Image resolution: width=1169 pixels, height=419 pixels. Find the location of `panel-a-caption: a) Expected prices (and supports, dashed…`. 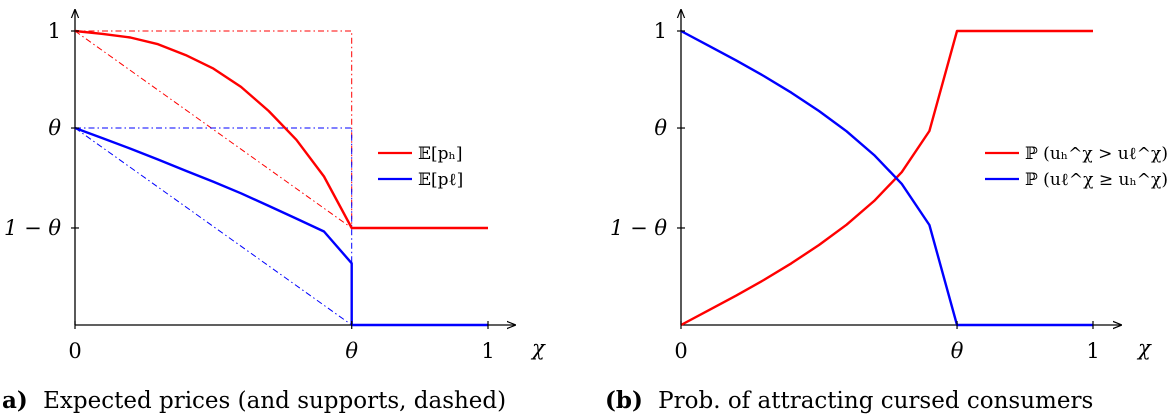

panel-a-caption: a) Expected prices (and supports, dashed… is located at coordinates (254, 400).